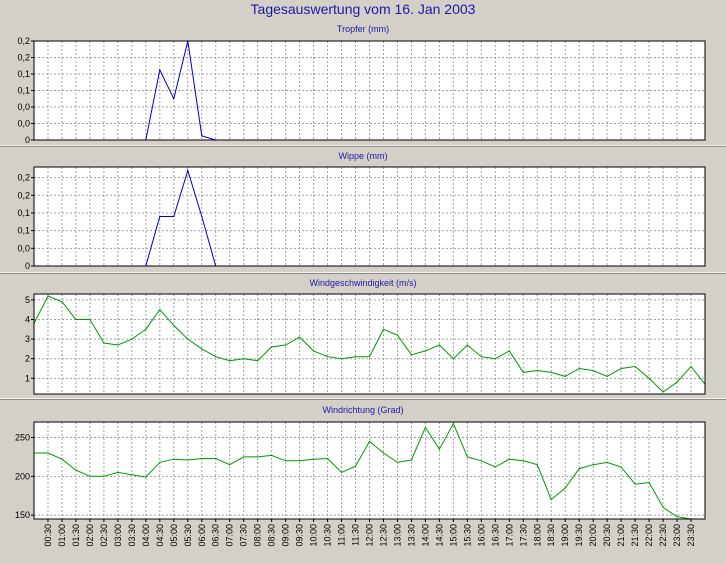 The height and width of the screenshot is (564, 726). I want to click on x-tick-label: 07:00, so click(230, 535).